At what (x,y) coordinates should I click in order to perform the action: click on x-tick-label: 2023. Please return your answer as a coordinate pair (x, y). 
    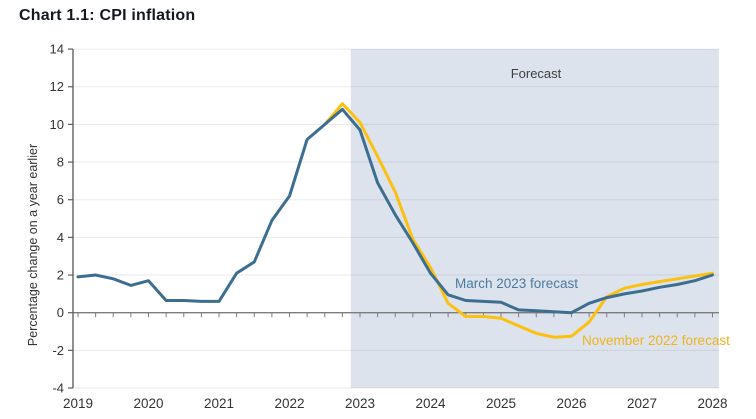
    Looking at the image, I should click on (360, 403).